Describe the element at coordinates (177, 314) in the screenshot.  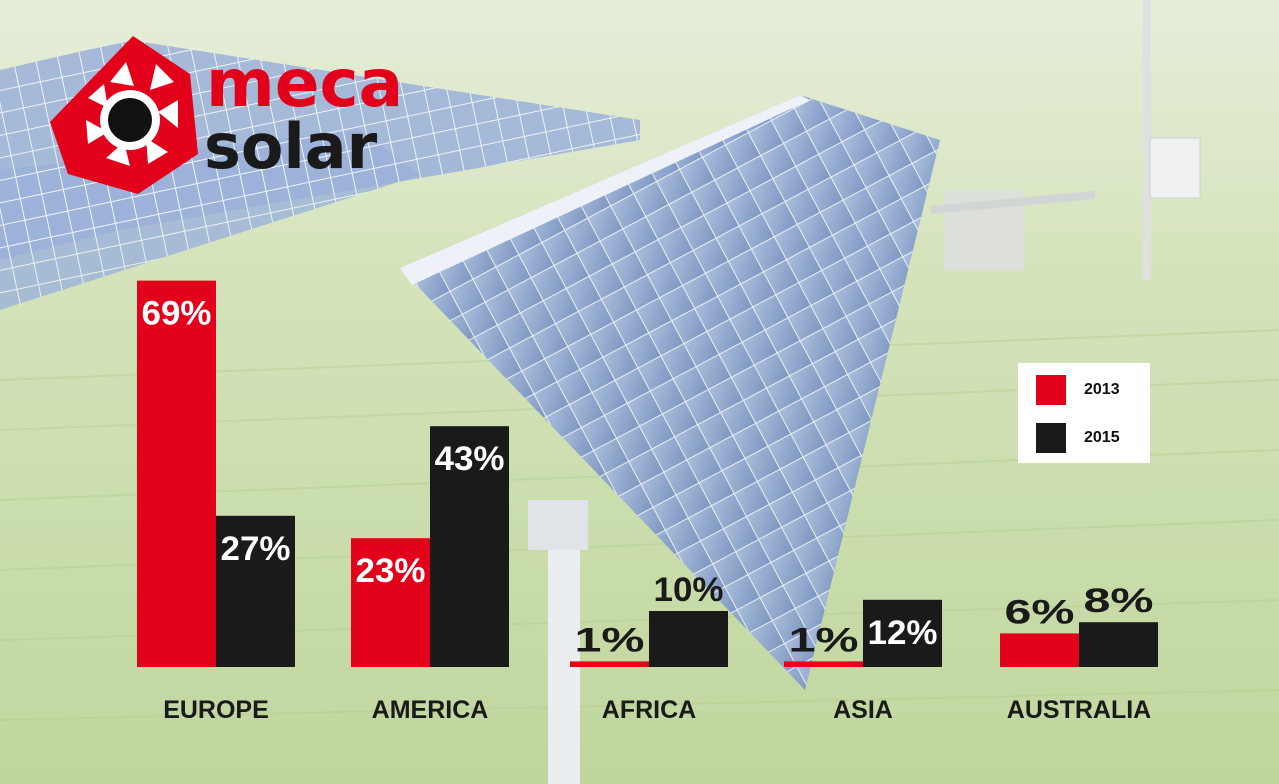
I see `value-label-europe-2013: 69%` at that location.